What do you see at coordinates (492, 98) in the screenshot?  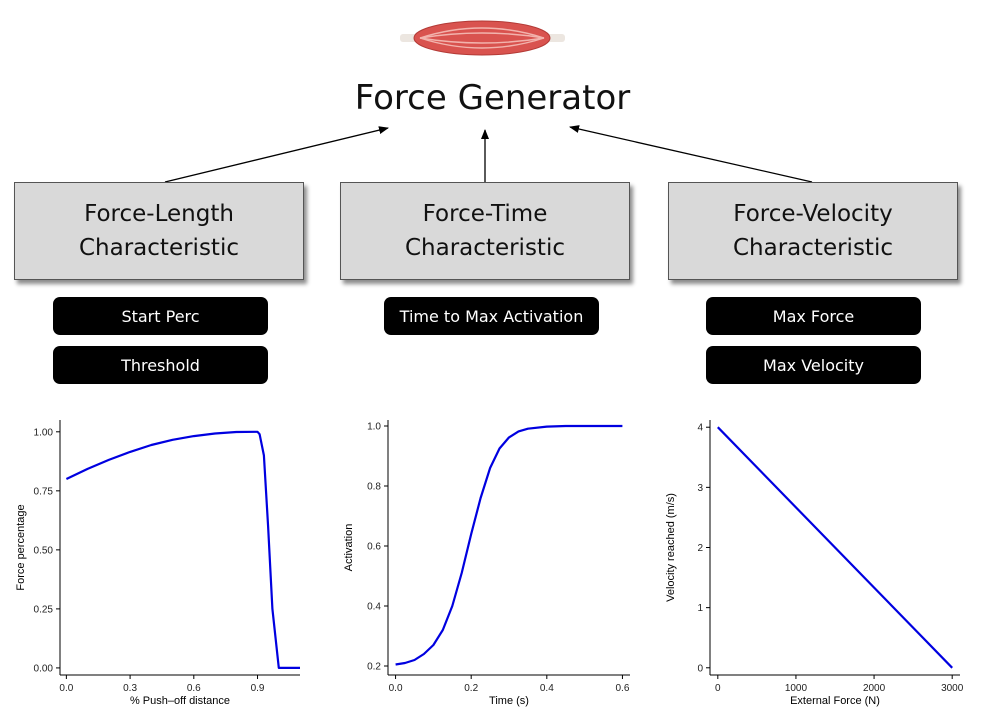 I see `diagram-title: Force Generator` at bounding box center [492, 98].